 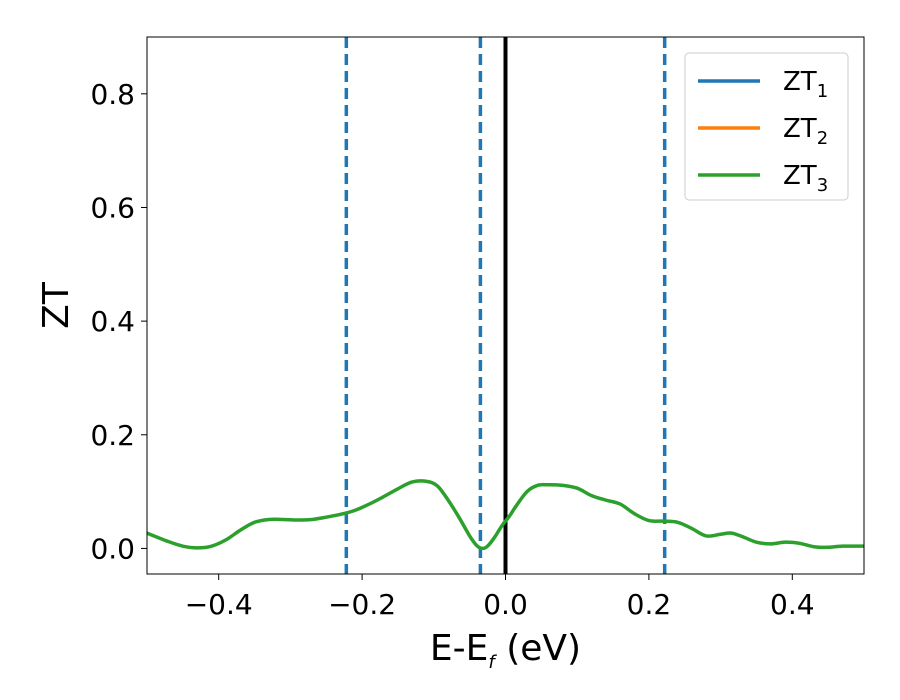 I want to click on x-axis-title-suffix: (eV), so click(x=538, y=648).